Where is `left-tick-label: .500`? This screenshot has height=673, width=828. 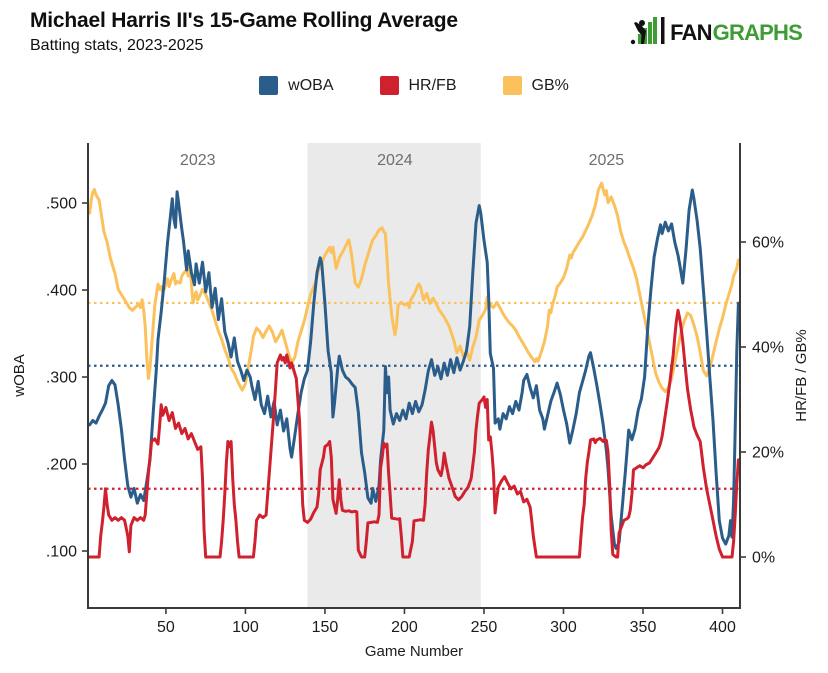 left-tick-label: .500 is located at coordinates (61, 204).